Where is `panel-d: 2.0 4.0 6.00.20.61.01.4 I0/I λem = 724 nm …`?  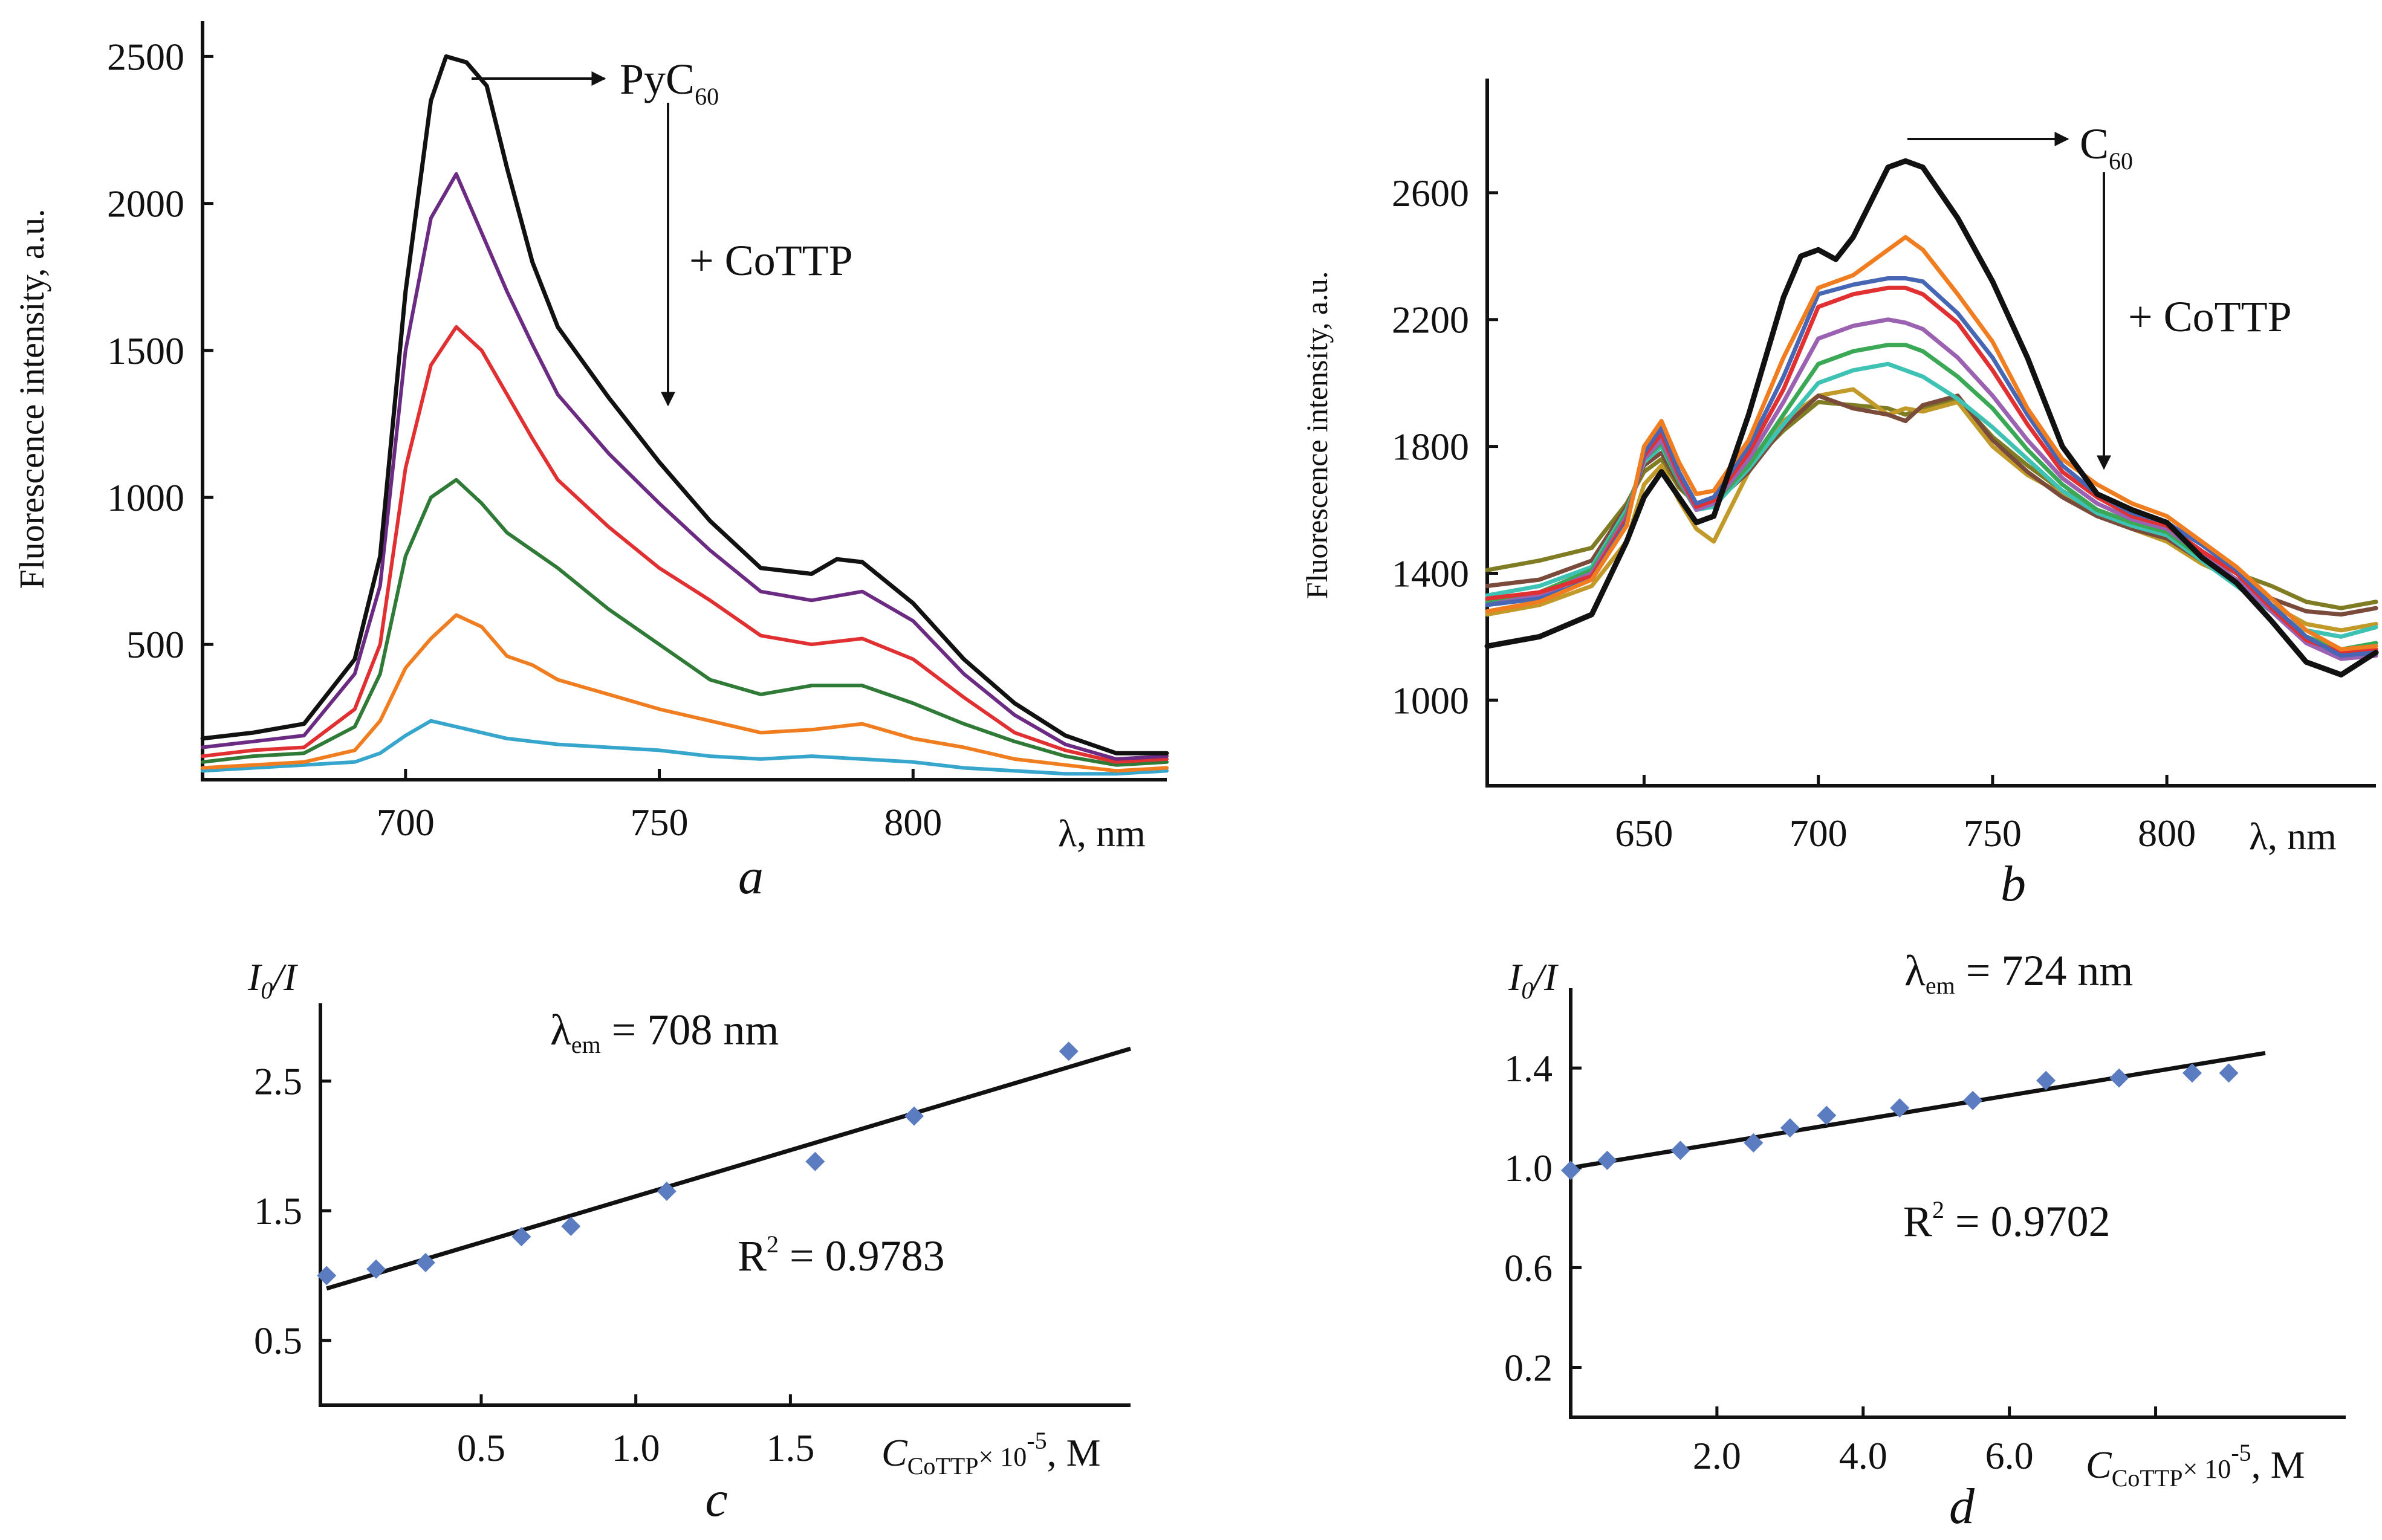 panel-d: 2.0 4.0 6.00.20.61.01.4 I0/I λem = 724 nm … is located at coordinates (1925, 1240).